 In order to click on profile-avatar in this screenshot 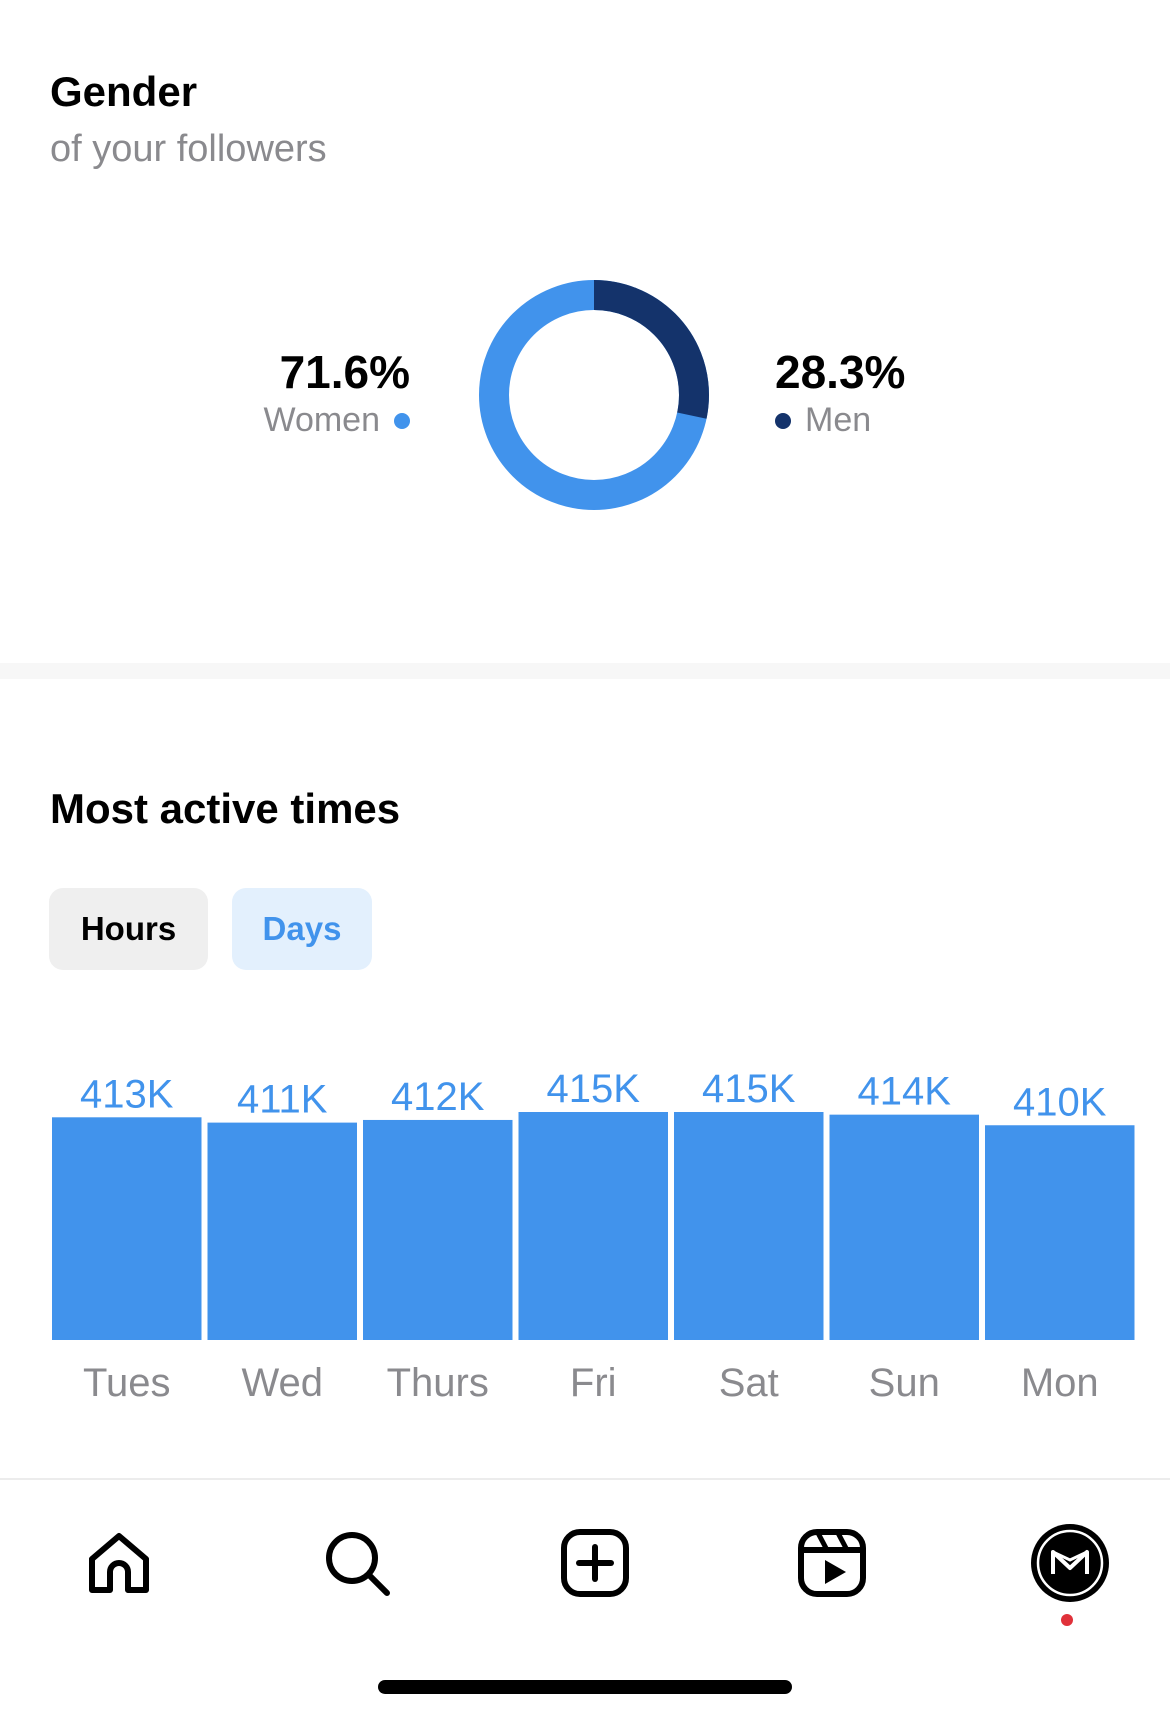, I will do `click(1070, 1563)`.